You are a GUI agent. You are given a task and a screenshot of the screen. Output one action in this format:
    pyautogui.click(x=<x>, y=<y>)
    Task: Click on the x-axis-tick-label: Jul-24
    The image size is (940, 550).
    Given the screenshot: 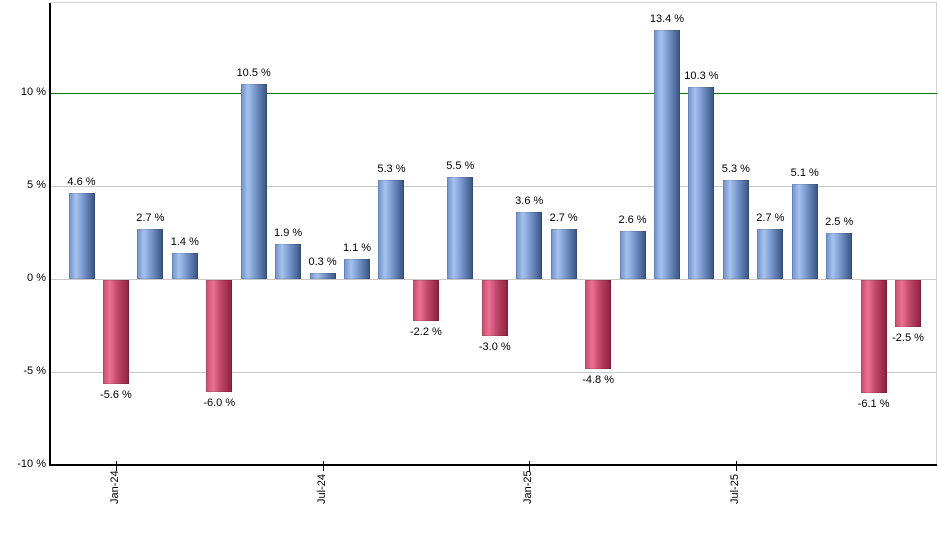 What is the action you would take?
    pyautogui.click(x=321, y=489)
    